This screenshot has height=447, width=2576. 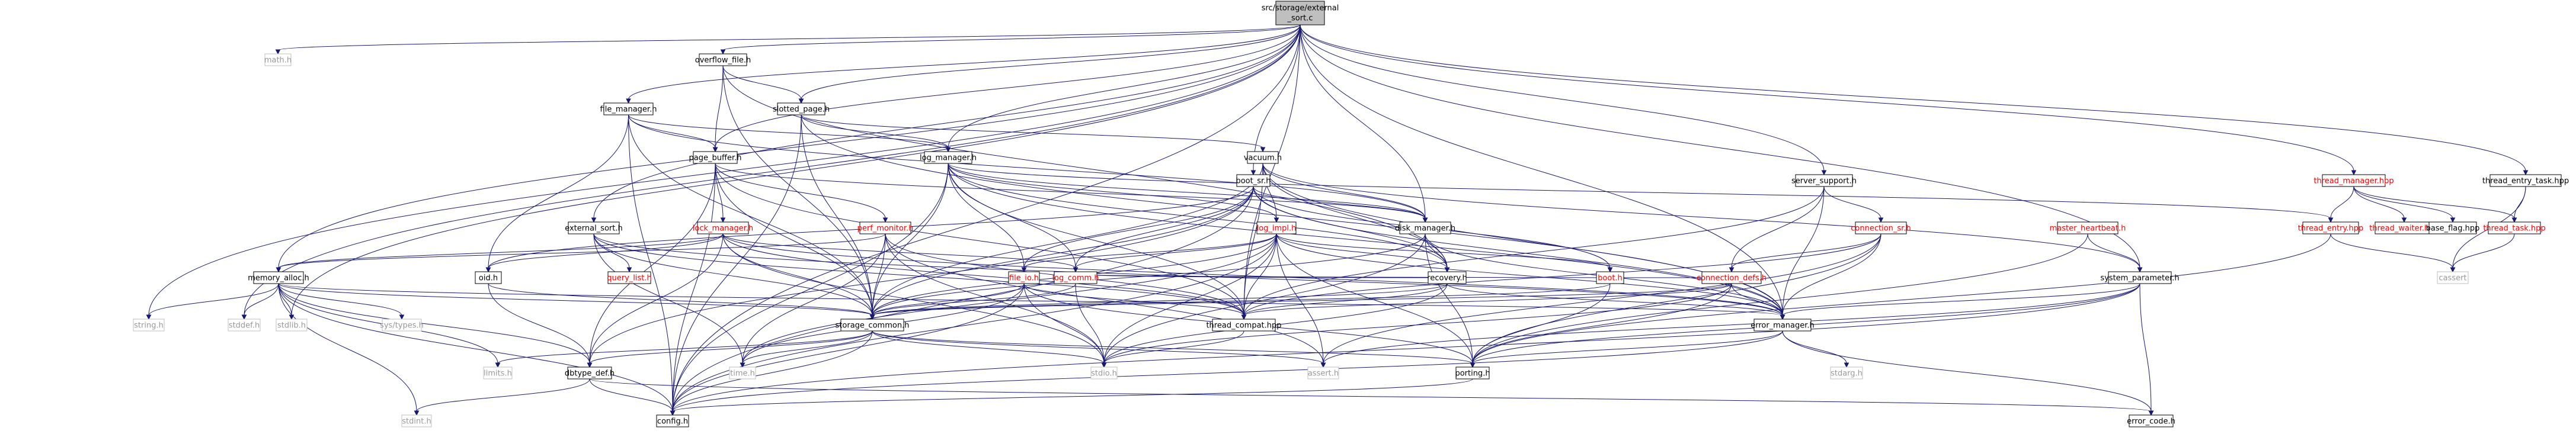 What do you see at coordinates (434, 323) in the screenshot?
I see `edge-memory_alloc_h-to-dbtype_def_h` at bounding box center [434, 323].